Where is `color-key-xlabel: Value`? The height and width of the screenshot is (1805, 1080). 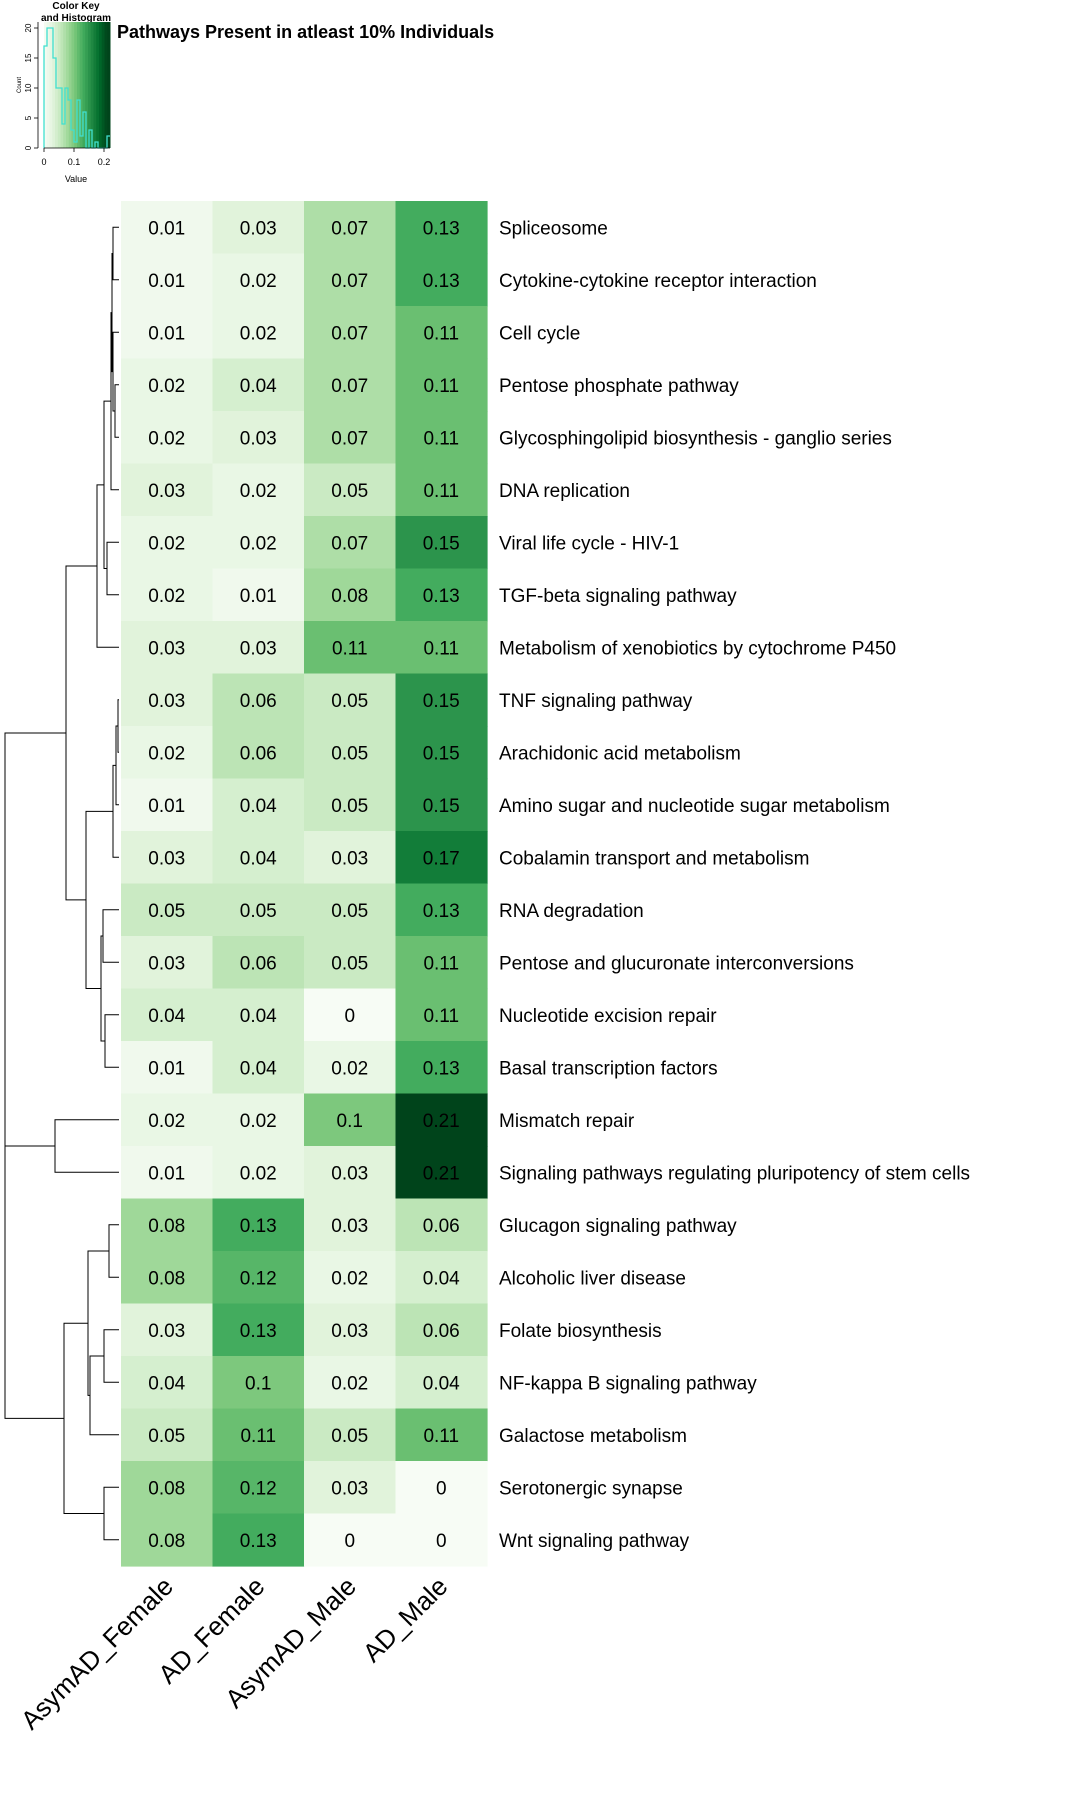 color-key-xlabel: Value is located at coordinates (76, 179).